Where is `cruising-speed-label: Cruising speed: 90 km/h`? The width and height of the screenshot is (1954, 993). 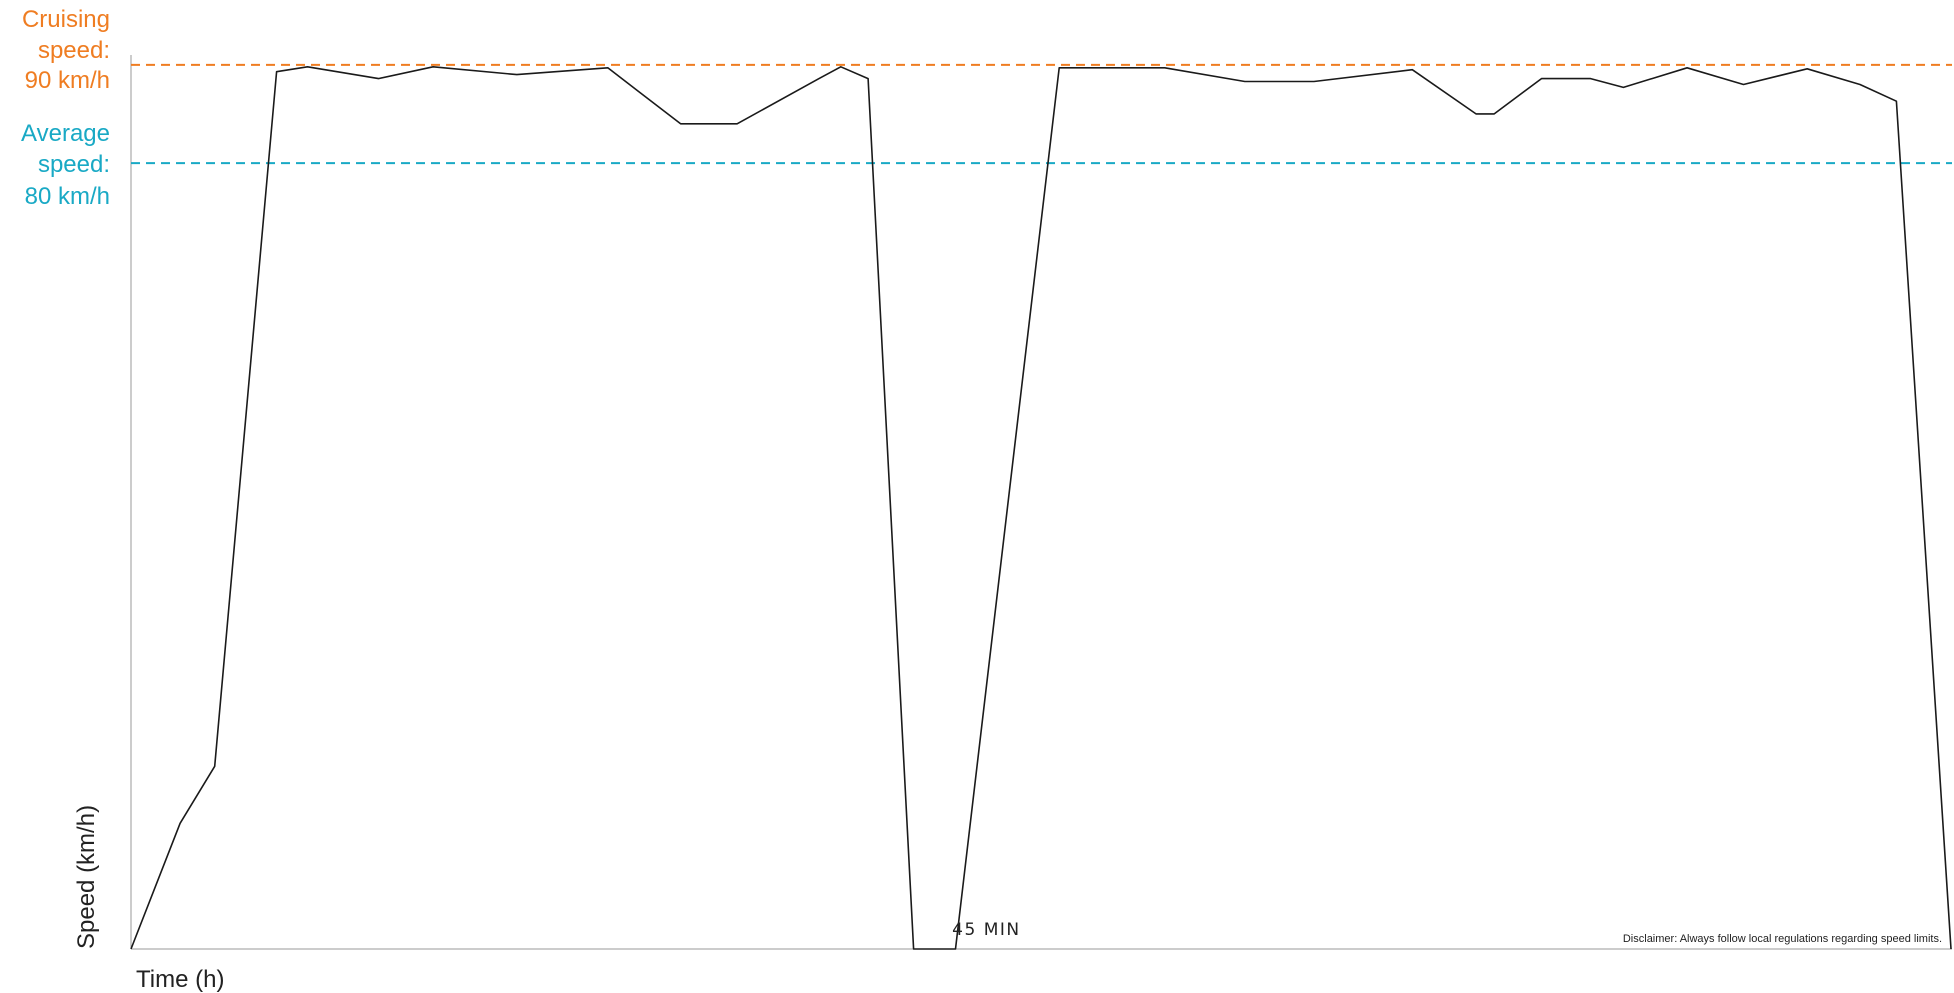 cruising-speed-label: Cruising speed: 90 km/h is located at coordinates (66, 50).